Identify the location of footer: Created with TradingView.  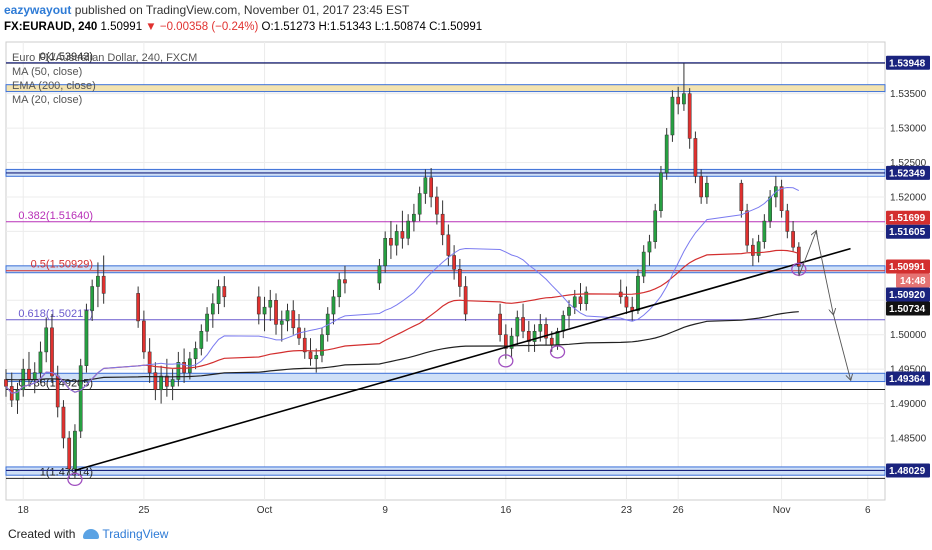
(88, 534).